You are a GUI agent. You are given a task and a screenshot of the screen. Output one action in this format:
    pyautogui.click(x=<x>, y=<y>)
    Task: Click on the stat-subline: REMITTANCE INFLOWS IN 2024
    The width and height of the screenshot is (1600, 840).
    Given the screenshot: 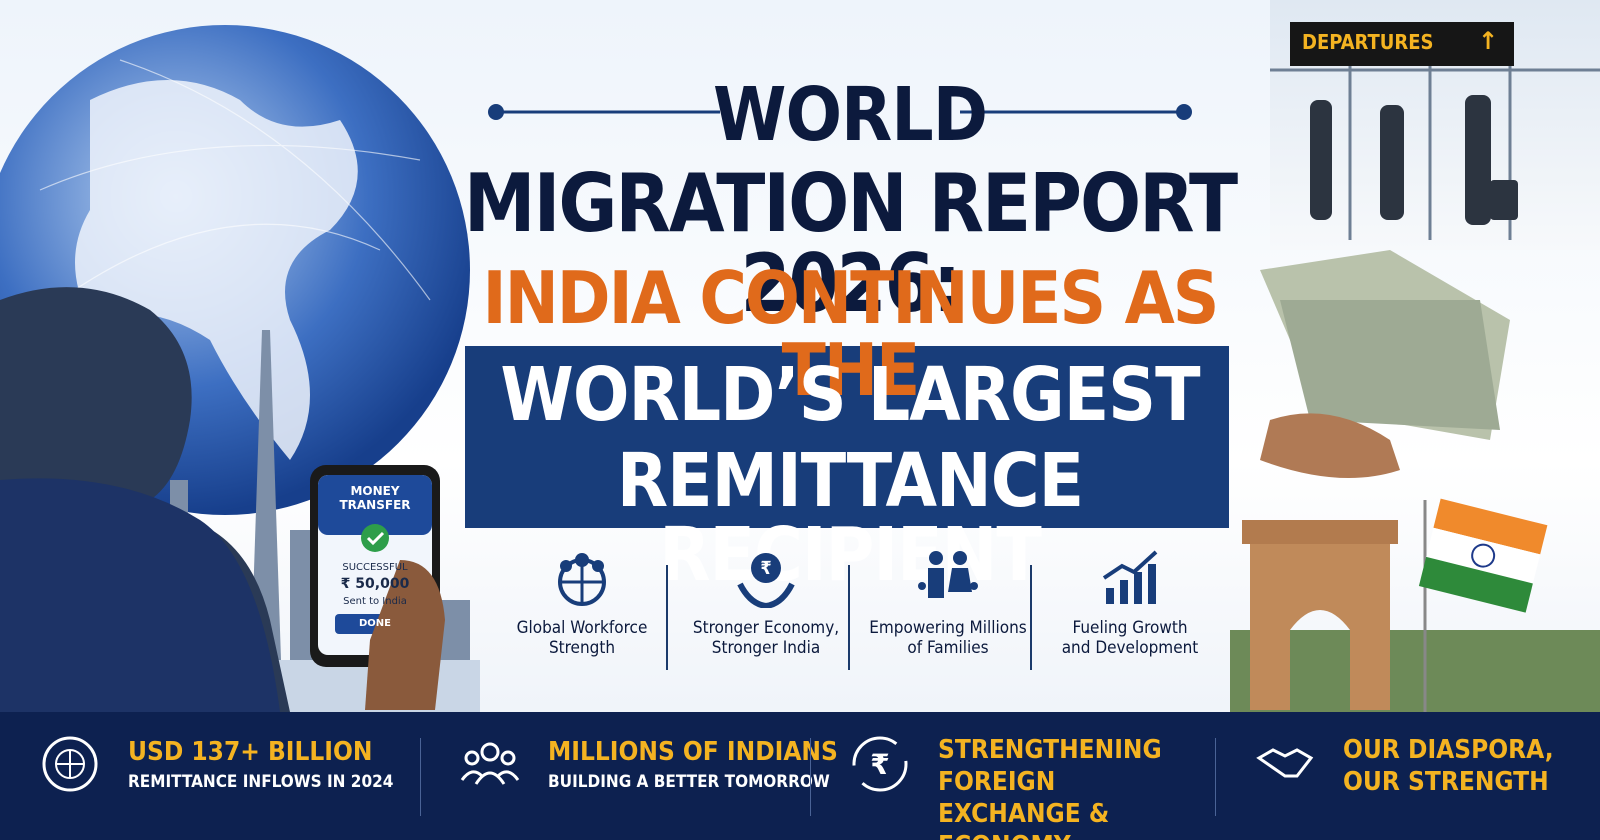 What is the action you would take?
    pyautogui.click(x=261, y=782)
    